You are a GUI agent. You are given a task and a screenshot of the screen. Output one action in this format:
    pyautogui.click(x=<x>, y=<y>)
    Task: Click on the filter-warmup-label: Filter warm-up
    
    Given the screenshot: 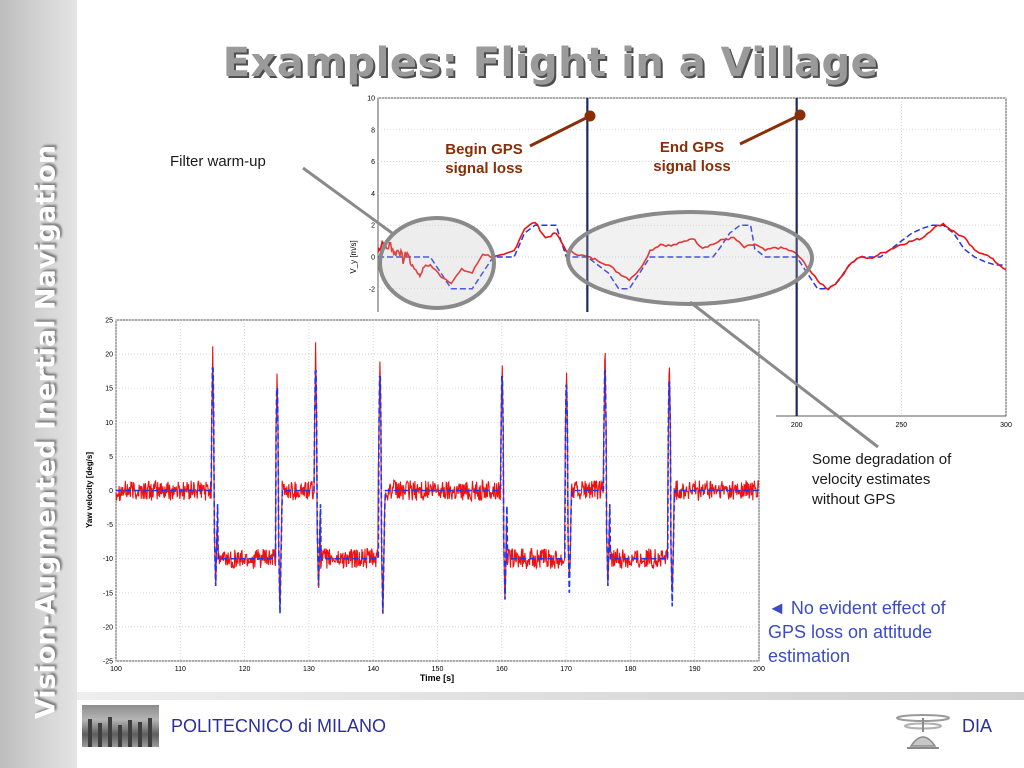 What is the action you would take?
    pyautogui.click(x=218, y=161)
    